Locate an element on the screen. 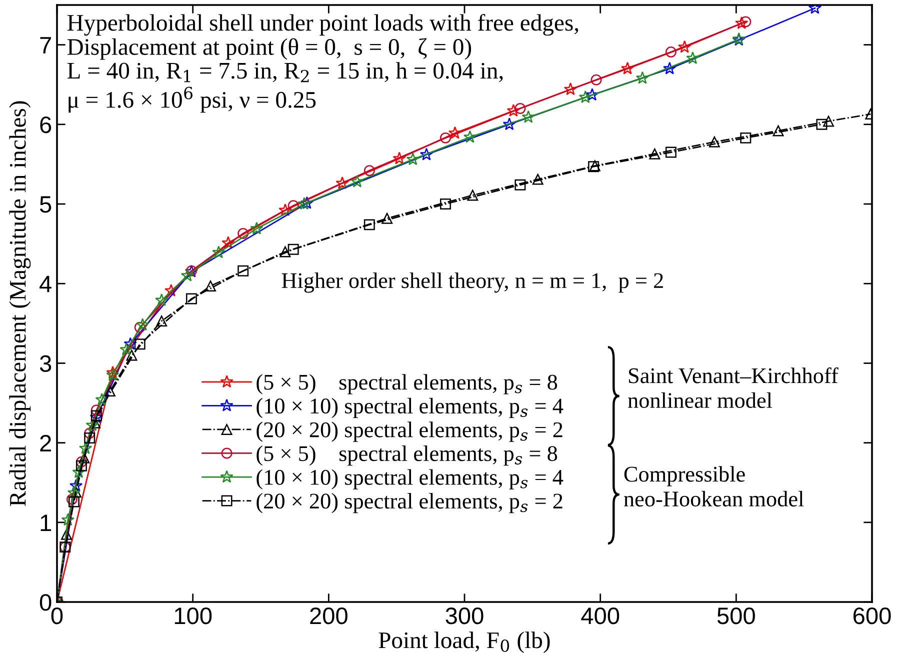  x-tick-label: 300 is located at coordinates (465, 615).